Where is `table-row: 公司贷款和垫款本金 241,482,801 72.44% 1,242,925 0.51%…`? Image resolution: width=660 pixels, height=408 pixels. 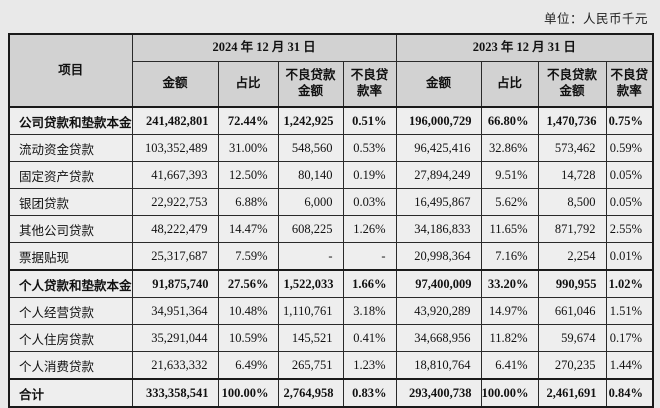
table-row: 公司贷款和垫款本金 241,482,801 72.44% 1,242,925 0.51%… is located at coordinates (331, 120).